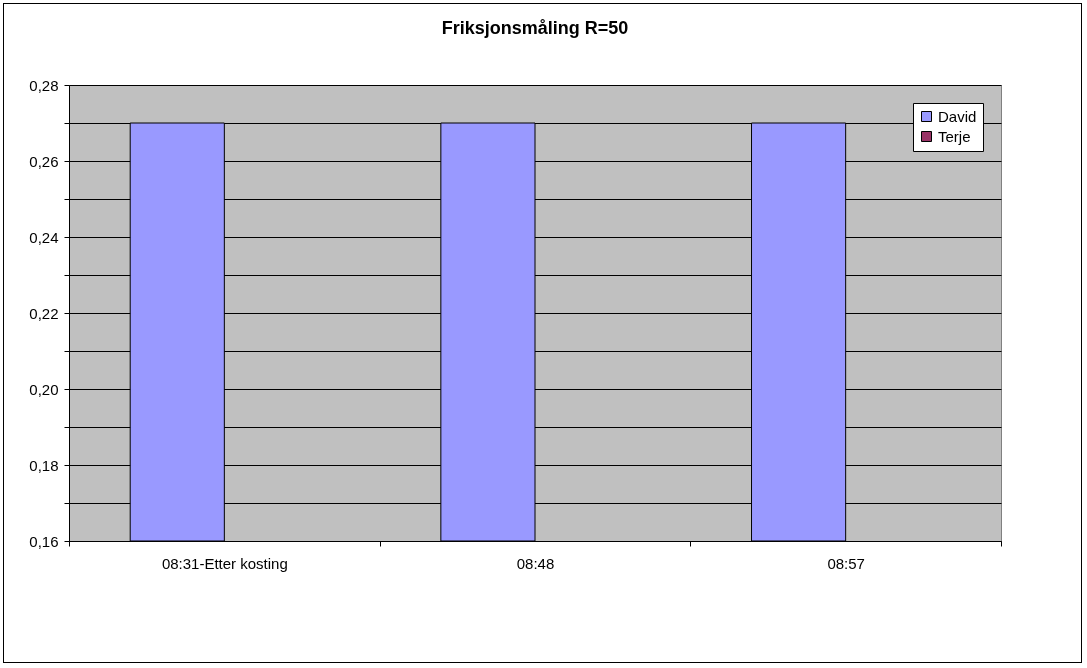 The height and width of the screenshot is (668, 1087). What do you see at coordinates (44, 85) in the screenshot?
I see `y-tick-label: 0,28` at bounding box center [44, 85].